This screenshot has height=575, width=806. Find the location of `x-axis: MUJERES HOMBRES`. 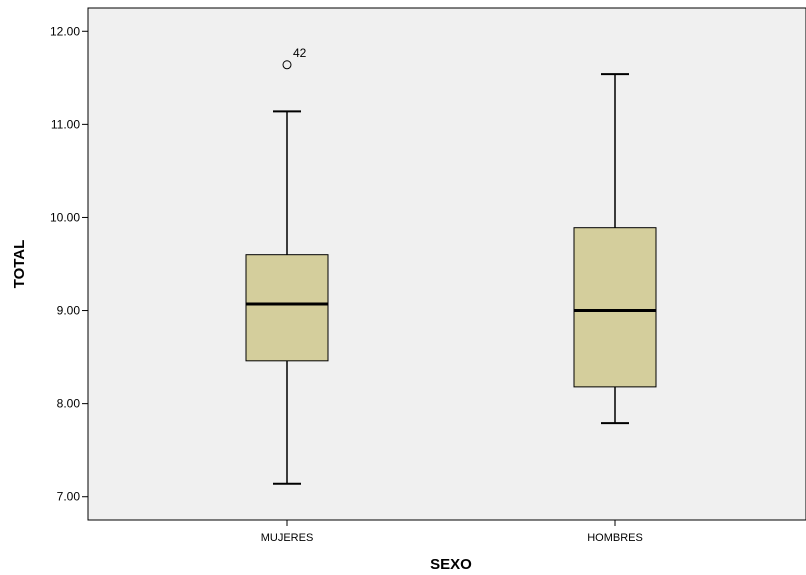

x-axis: MUJERES HOMBRES is located at coordinates (452, 532).